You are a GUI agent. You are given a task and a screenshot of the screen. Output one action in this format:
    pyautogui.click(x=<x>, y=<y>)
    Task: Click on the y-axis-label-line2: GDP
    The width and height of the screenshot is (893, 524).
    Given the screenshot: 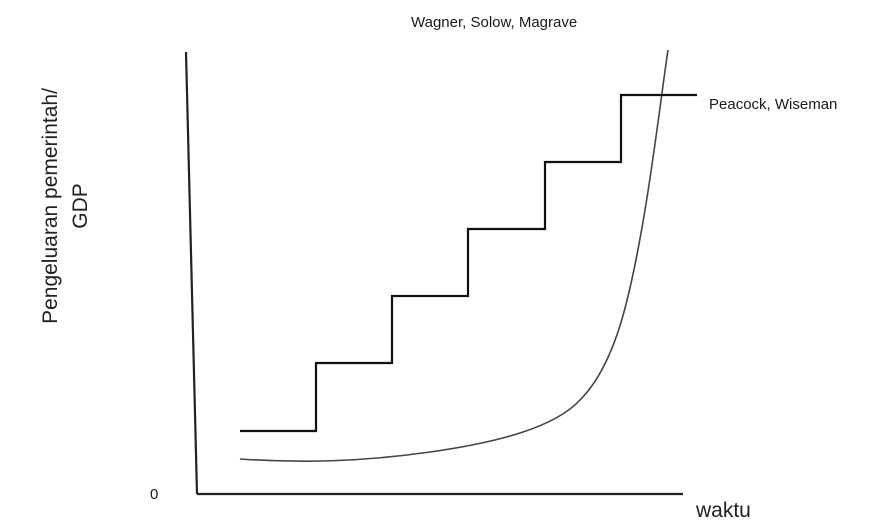 What is the action you would take?
    pyautogui.click(x=80, y=206)
    